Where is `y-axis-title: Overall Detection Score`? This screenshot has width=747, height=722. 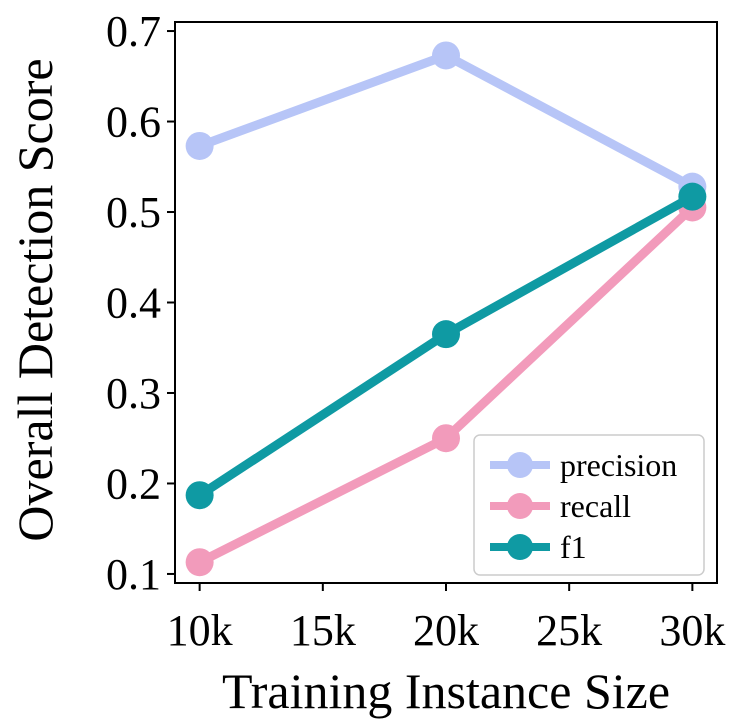
y-axis-title: Overall Detection Score is located at coordinates (35, 299).